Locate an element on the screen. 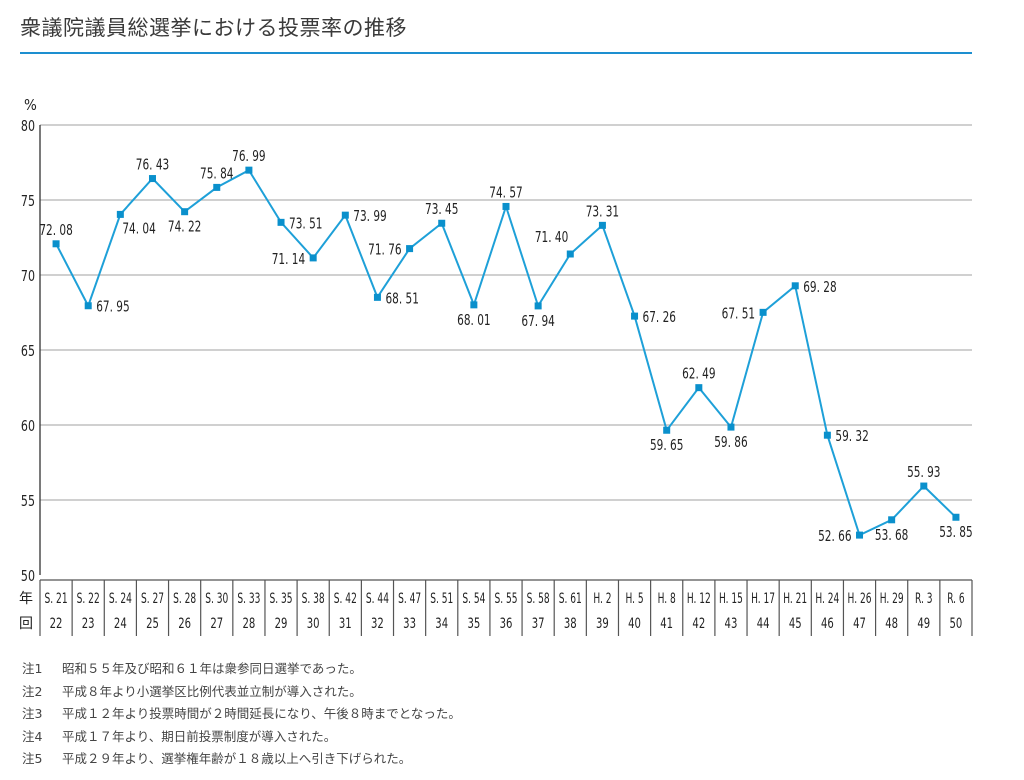  x-tick-label-year: S. 58 is located at coordinates (538, 598).